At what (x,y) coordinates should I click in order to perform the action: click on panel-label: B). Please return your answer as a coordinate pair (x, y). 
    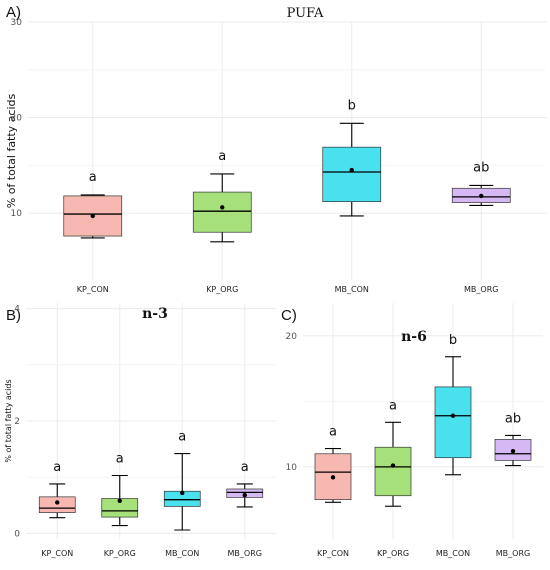
    Looking at the image, I should click on (13, 315).